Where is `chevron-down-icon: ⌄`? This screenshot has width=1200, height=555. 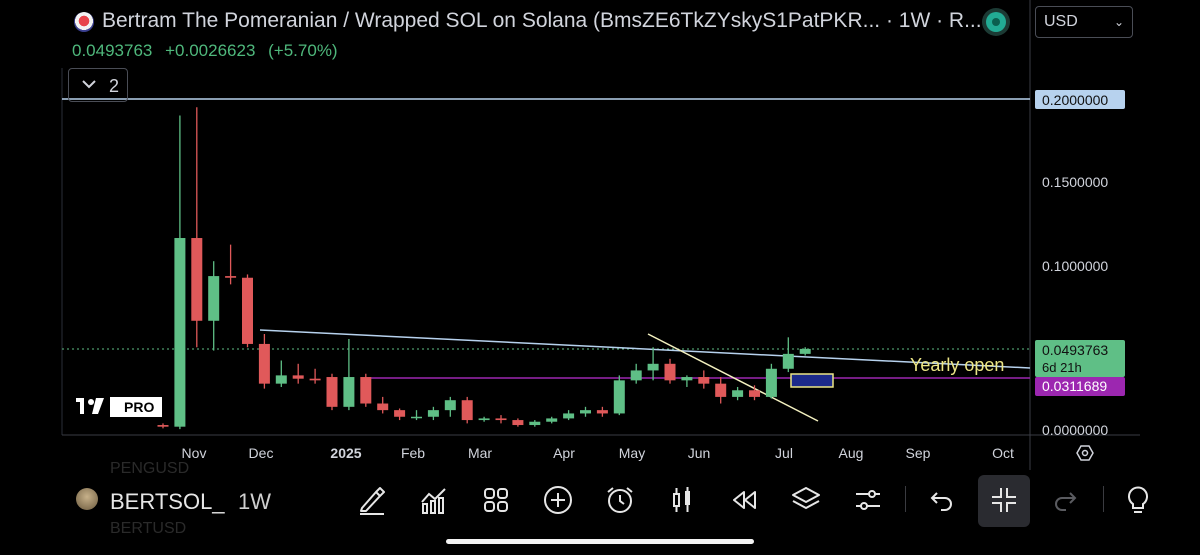 chevron-down-icon: ⌄ is located at coordinates (1118, 22).